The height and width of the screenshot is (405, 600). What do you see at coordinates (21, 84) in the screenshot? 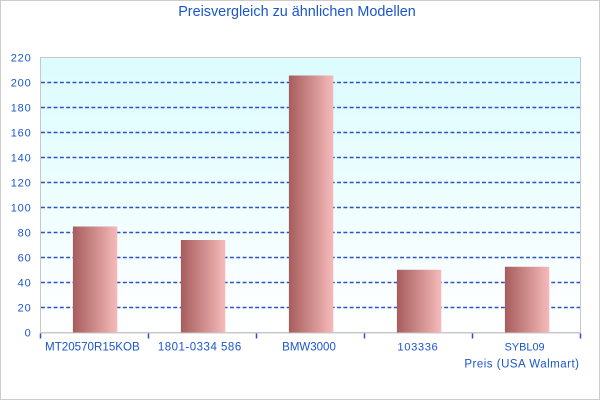
I see `svg-text: 200` at bounding box center [21, 84].